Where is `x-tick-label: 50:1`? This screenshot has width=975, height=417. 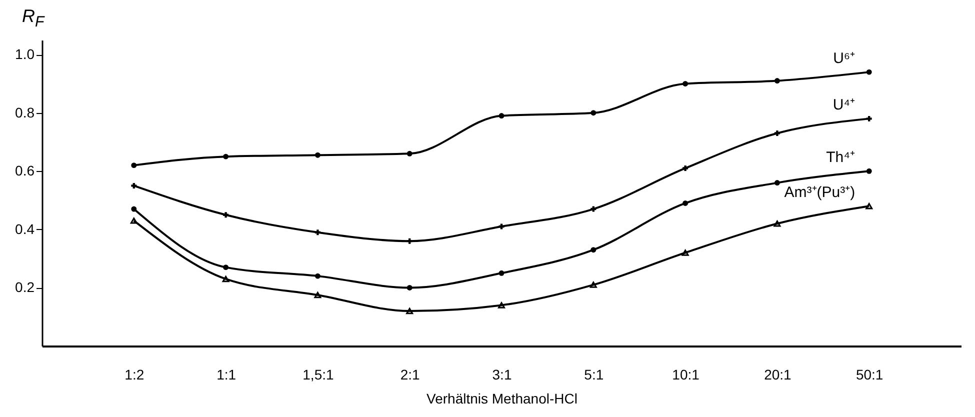
x-tick-label: 50:1 is located at coordinates (870, 374).